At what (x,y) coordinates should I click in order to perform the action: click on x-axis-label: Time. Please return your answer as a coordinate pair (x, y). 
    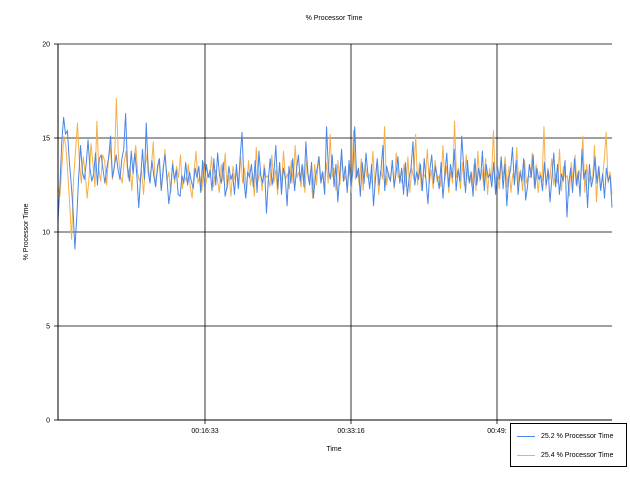
    Looking at the image, I should click on (333, 449).